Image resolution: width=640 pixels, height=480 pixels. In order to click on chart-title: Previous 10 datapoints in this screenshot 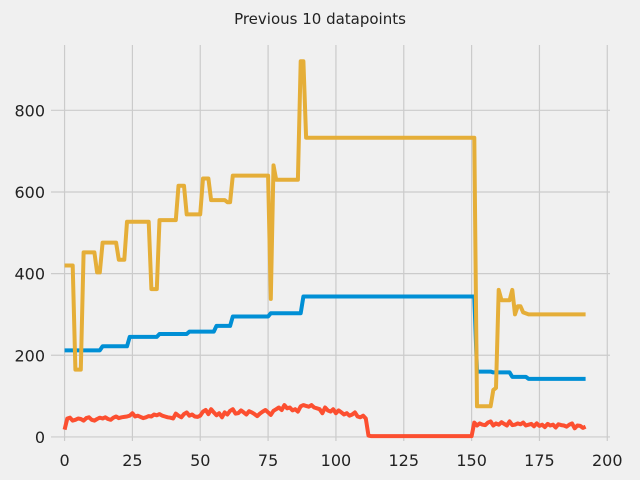, I will do `click(320, 19)`.